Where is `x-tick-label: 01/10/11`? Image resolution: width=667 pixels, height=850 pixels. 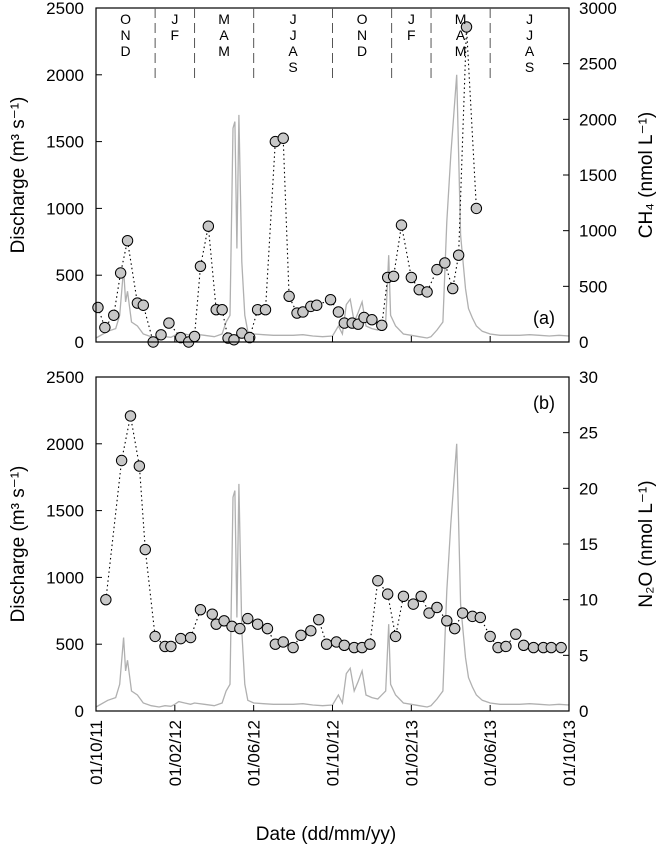
x-tick-label: 01/10/11 is located at coordinates (96, 752).